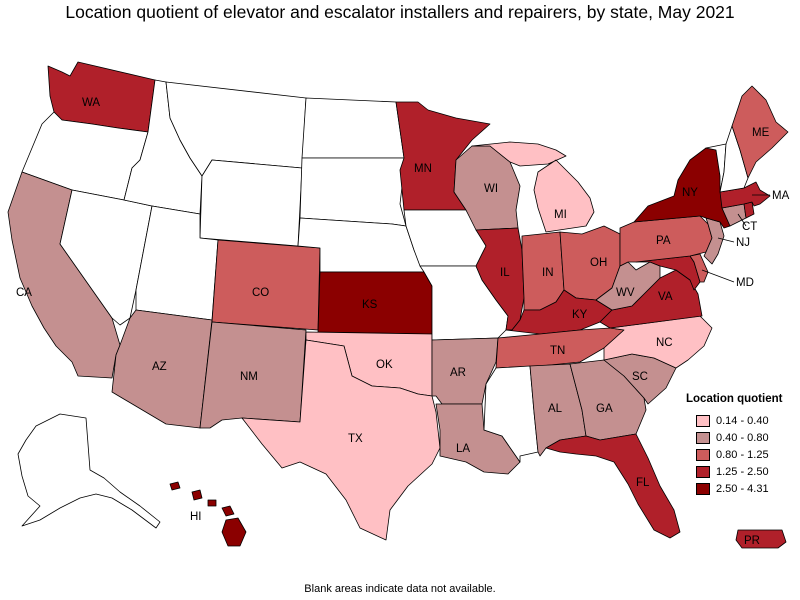 This screenshot has width=800, height=600. I want to click on label-ny: NY, so click(690, 193).